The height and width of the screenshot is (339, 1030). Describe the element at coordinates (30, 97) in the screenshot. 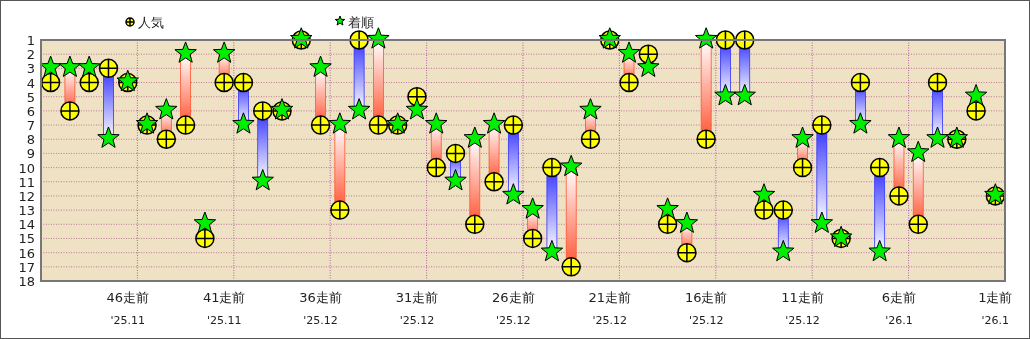

I see `y-tick-label: 5` at that location.